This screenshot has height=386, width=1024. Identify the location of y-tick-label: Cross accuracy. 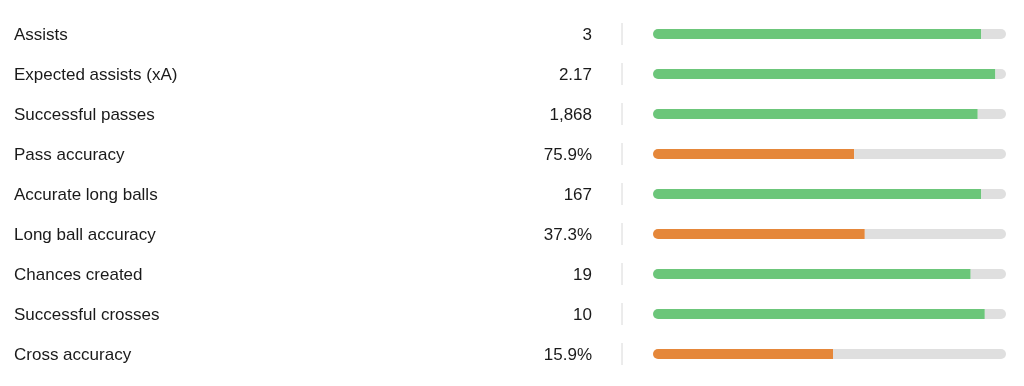
(73, 354).